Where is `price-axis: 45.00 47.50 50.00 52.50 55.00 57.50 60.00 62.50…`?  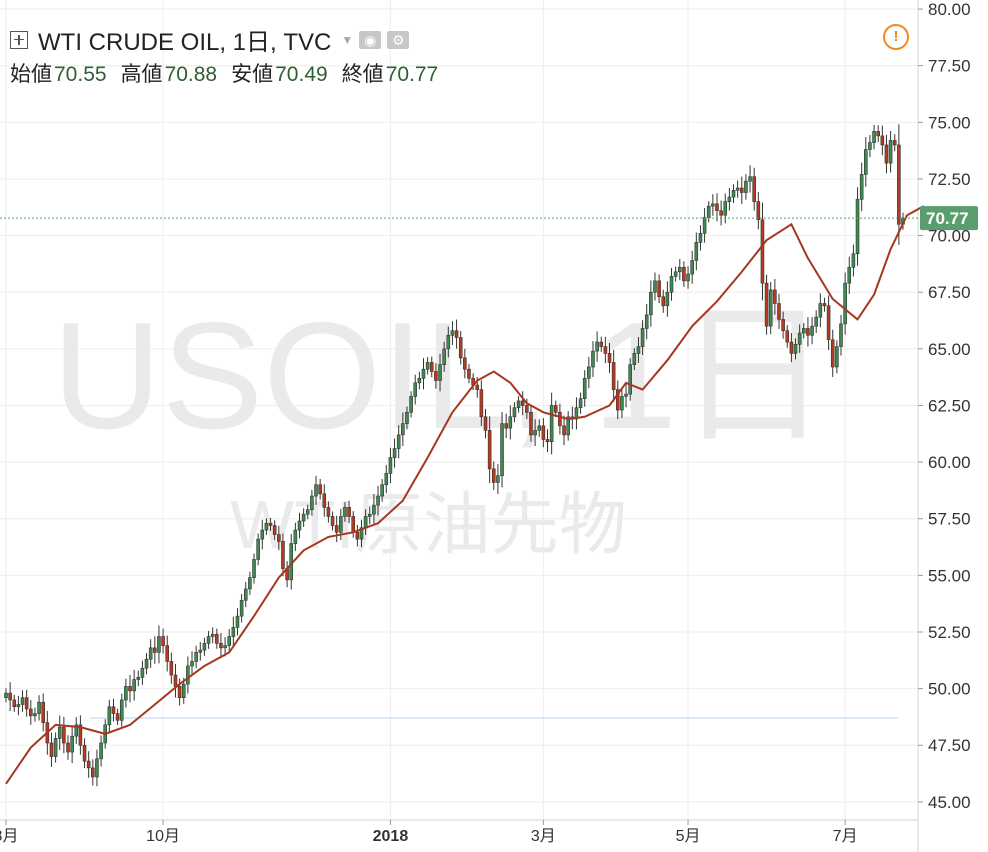
price-axis: 45.00 47.50 50.00 52.50 55.00 57.50 60.00 62.50… is located at coordinates (944, 406).